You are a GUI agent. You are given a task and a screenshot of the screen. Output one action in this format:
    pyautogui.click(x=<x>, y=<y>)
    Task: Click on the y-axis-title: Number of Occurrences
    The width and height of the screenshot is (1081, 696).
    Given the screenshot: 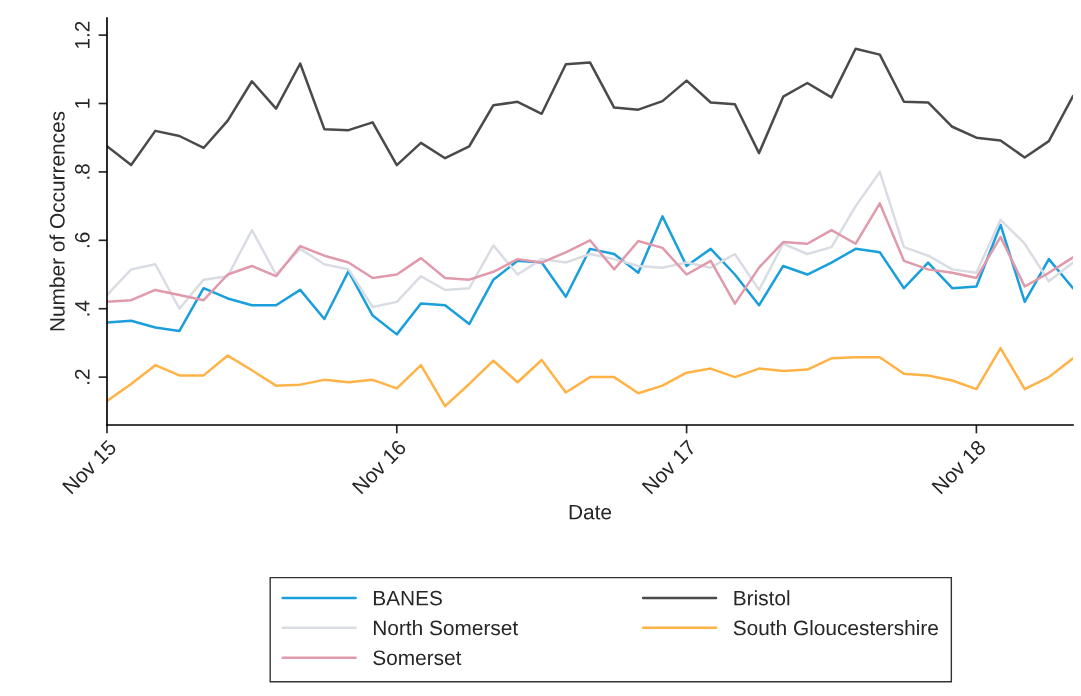 What is the action you would take?
    pyautogui.click(x=57, y=221)
    